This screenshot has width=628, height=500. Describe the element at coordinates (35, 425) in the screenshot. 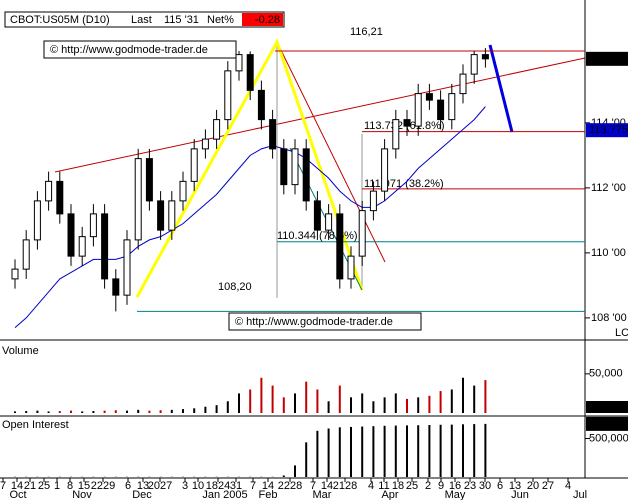

I see `panel-title: Open Interest` at that location.